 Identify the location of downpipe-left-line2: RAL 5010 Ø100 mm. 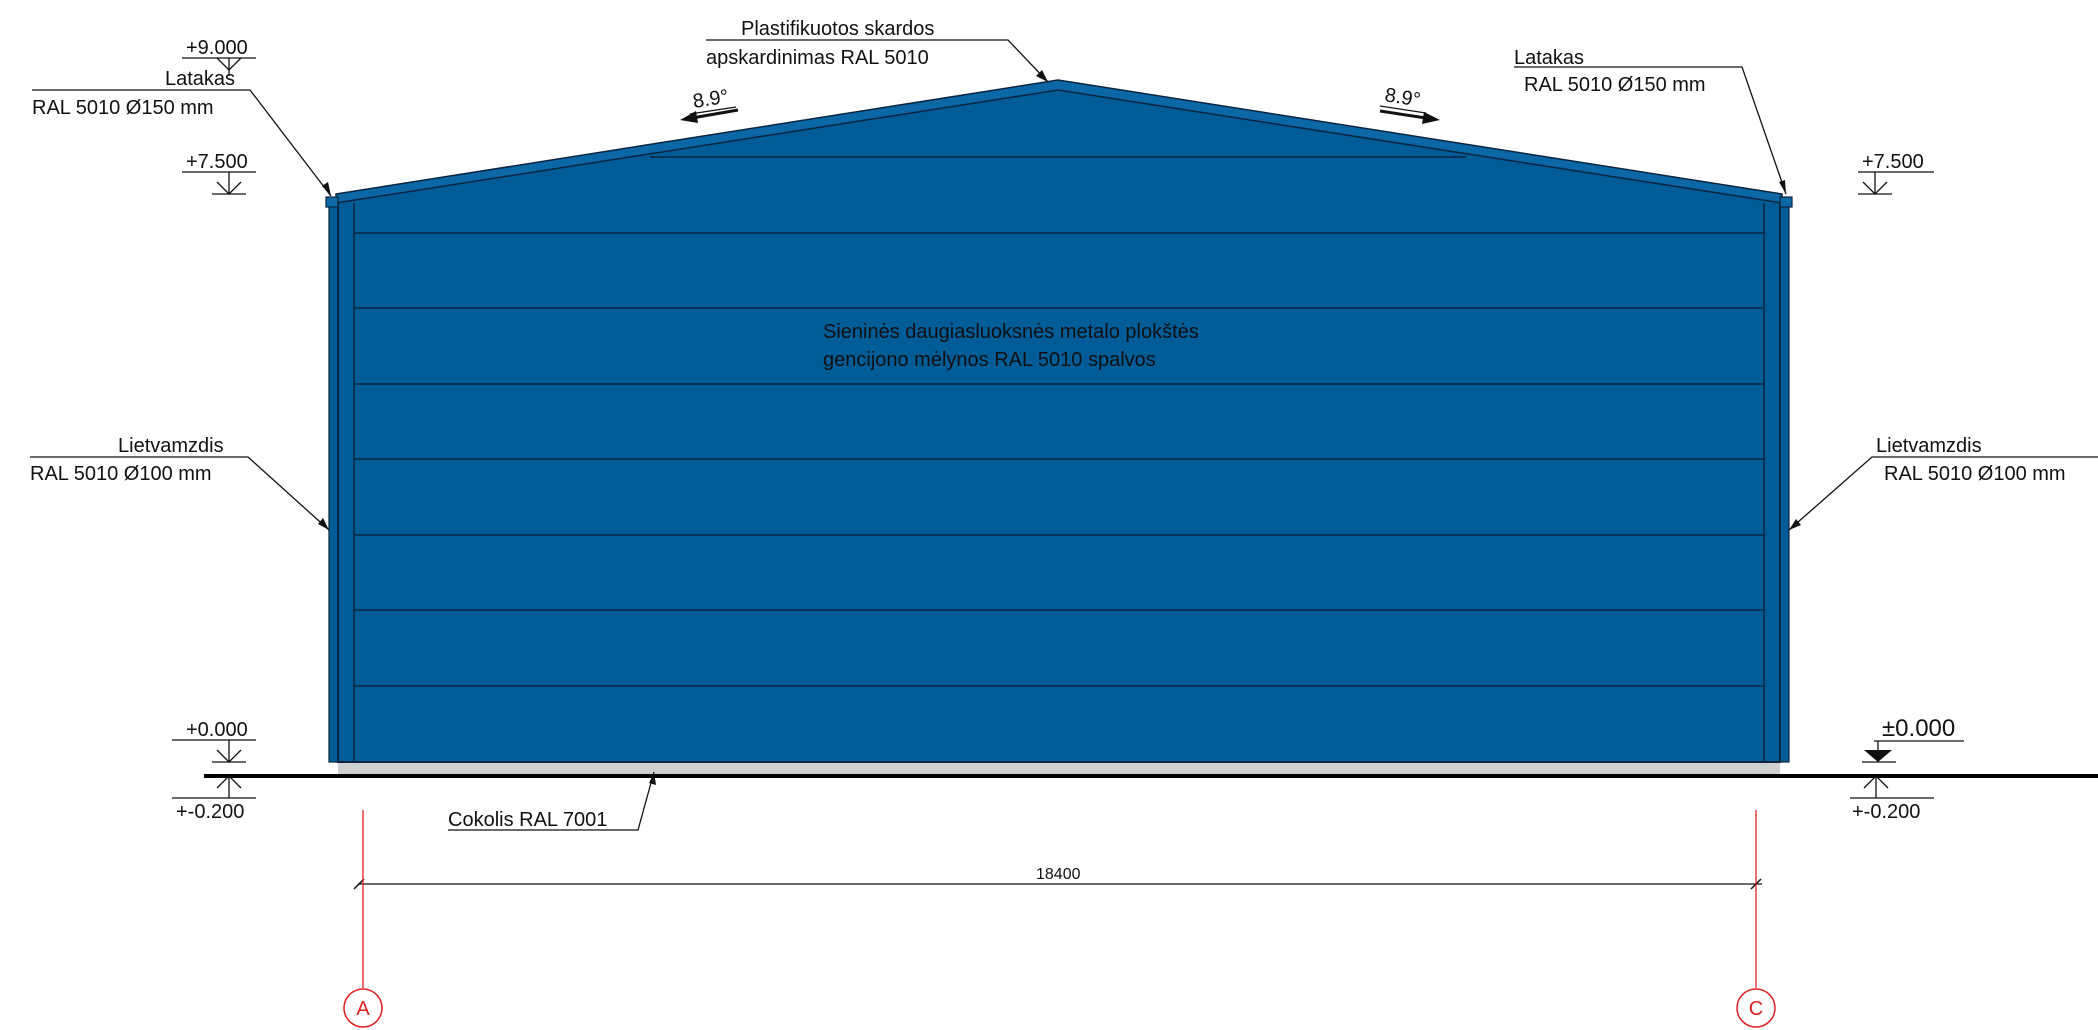
(121, 474).